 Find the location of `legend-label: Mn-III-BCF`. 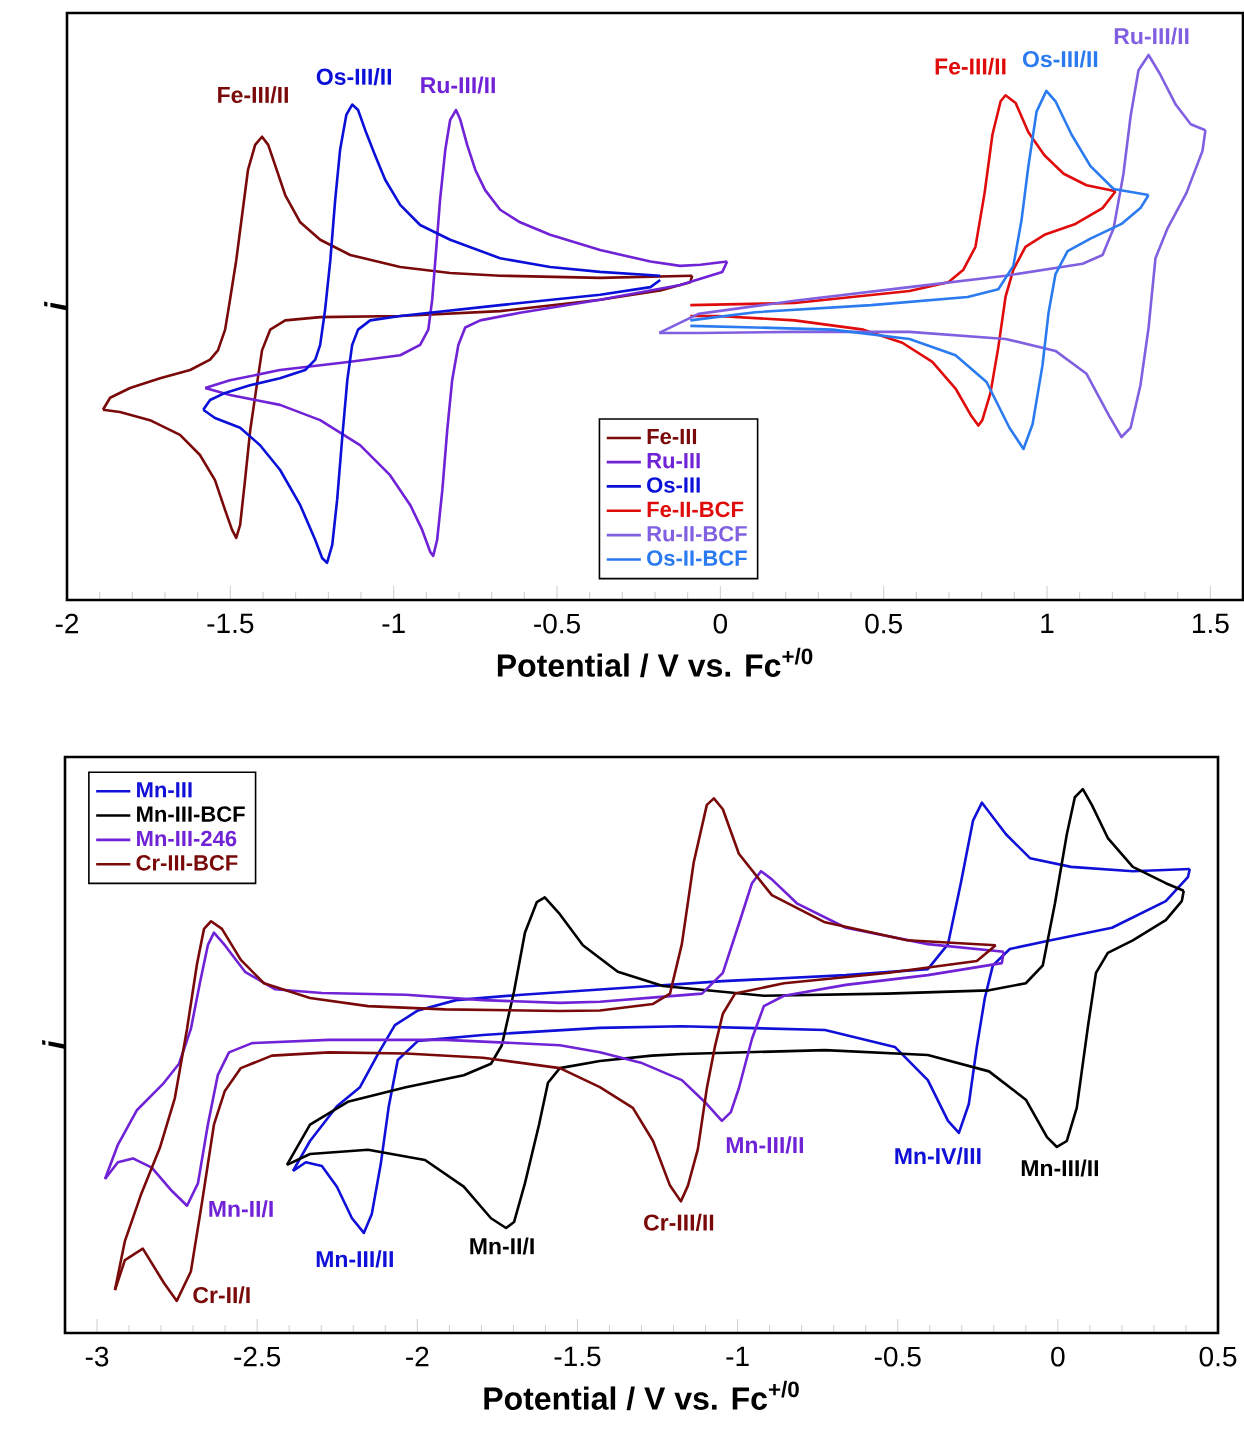

legend-label: Mn-III-BCF is located at coordinates (191, 814).